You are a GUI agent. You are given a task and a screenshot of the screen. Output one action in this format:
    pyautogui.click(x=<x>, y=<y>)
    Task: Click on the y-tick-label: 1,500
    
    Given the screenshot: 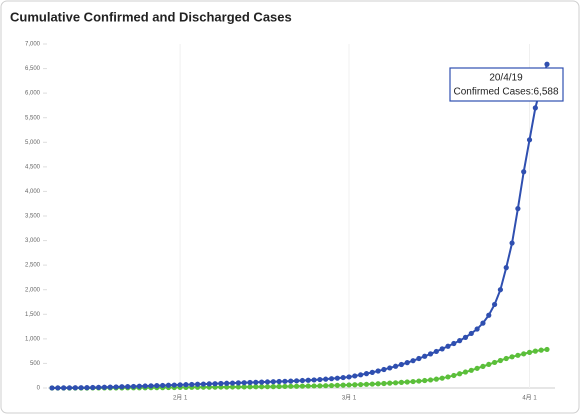 What is the action you would take?
    pyautogui.click(x=33, y=315)
    